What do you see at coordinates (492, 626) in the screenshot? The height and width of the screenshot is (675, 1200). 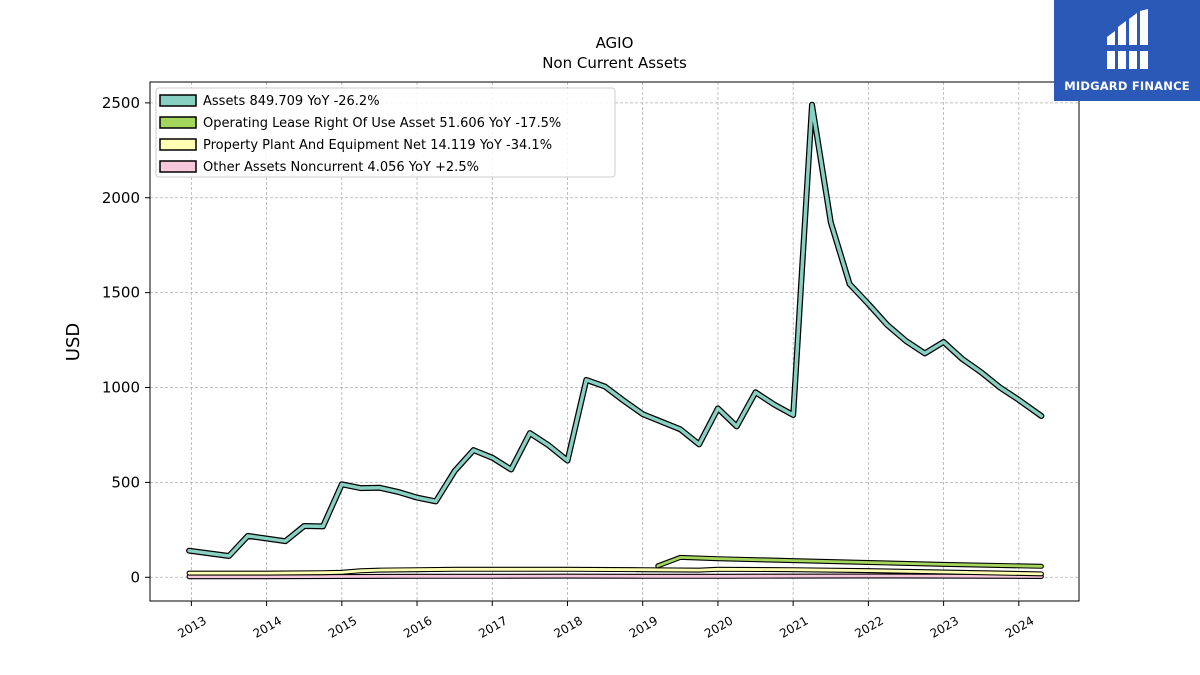 I see `x-tick-label: 2017` at bounding box center [492, 626].